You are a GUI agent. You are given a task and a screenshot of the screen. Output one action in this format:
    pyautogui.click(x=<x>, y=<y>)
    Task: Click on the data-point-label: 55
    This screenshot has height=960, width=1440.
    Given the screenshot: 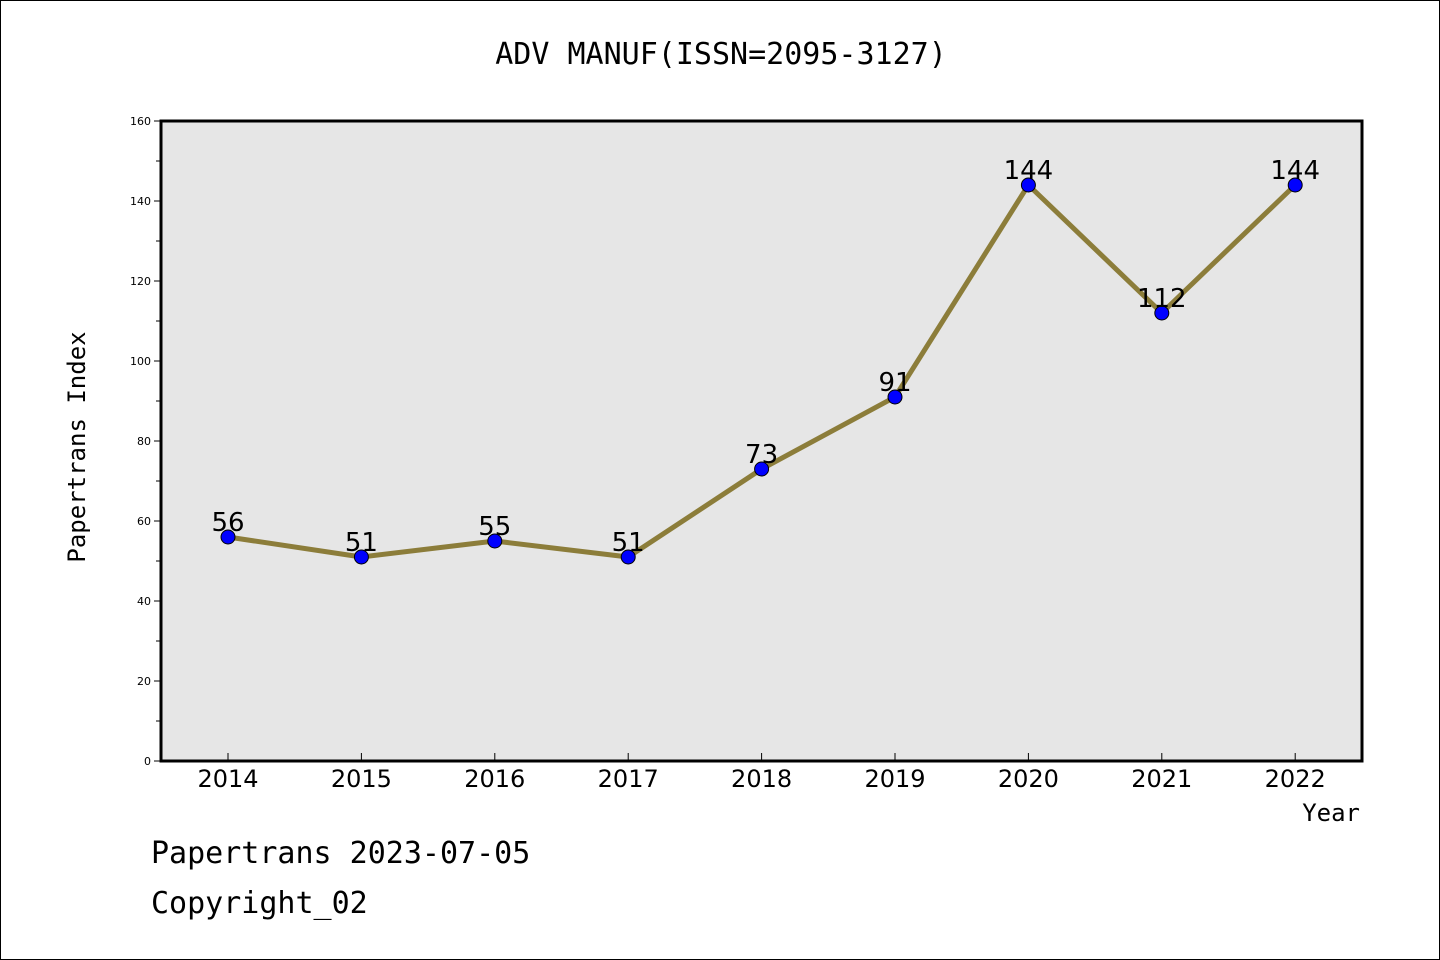 What is the action you would take?
    pyautogui.click(x=494, y=527)
    